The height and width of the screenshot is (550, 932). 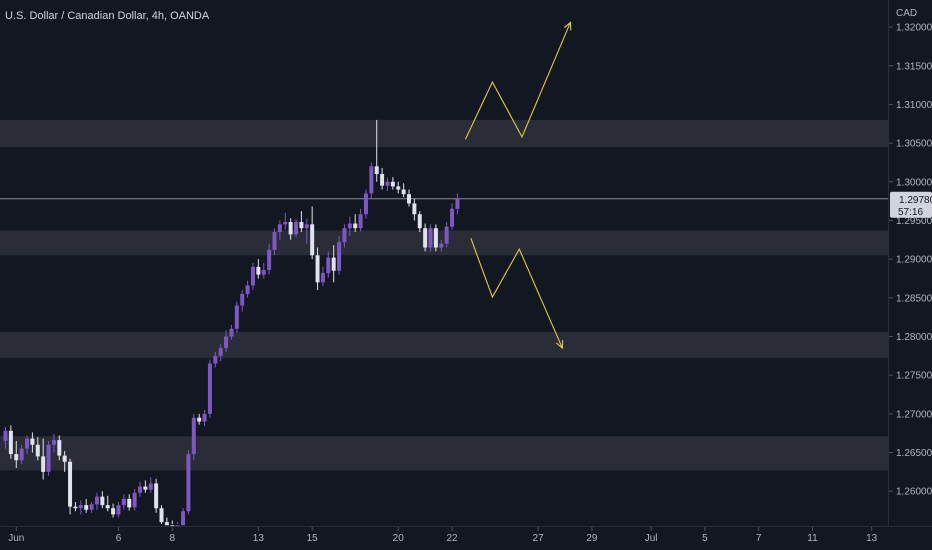 I want to click on current-price-label: 1.29780, so click(x=915, y=200).